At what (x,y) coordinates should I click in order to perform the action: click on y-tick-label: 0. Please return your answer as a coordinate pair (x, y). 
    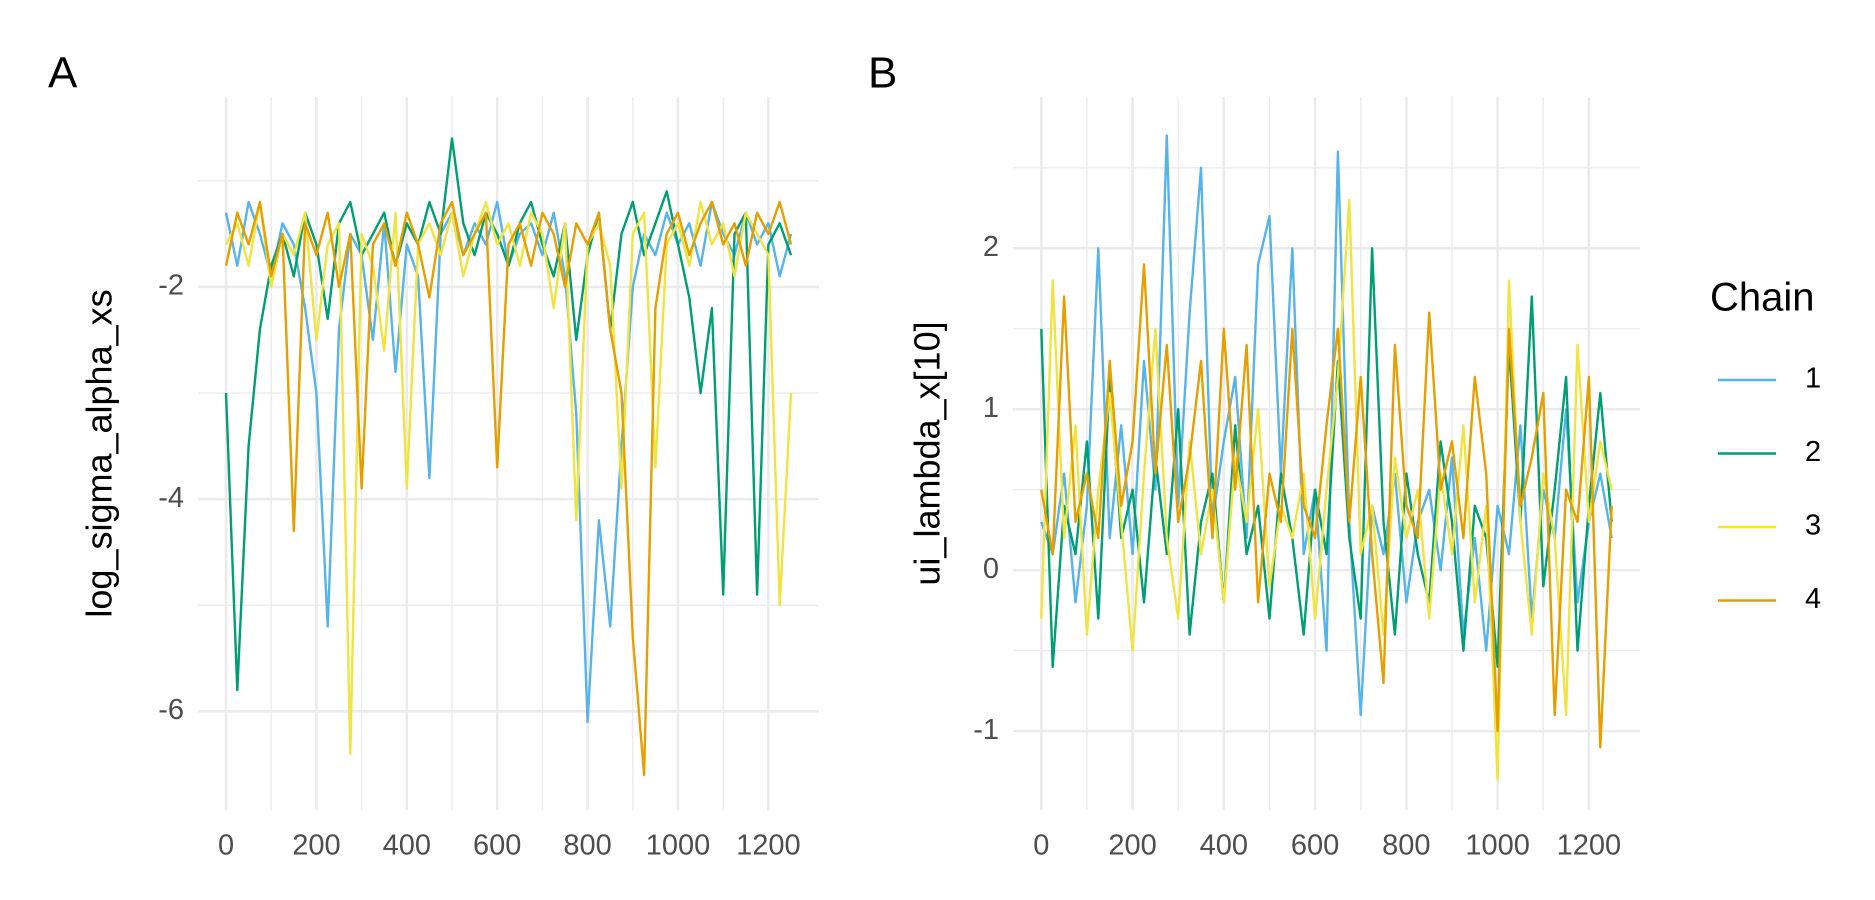
    Looking at the image, I should click on (991, 569).